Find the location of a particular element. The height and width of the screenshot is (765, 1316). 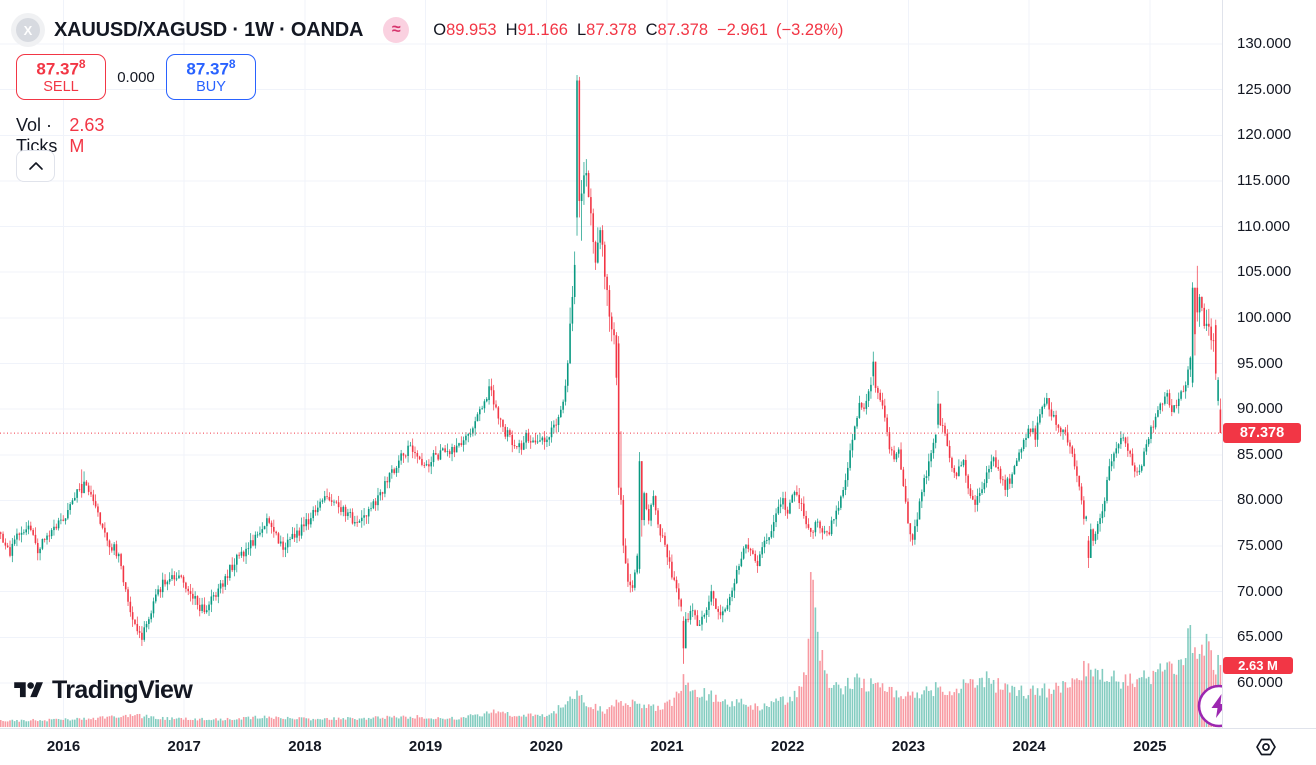

market-status-icon: ≈ is located at coordinates (396, 30).